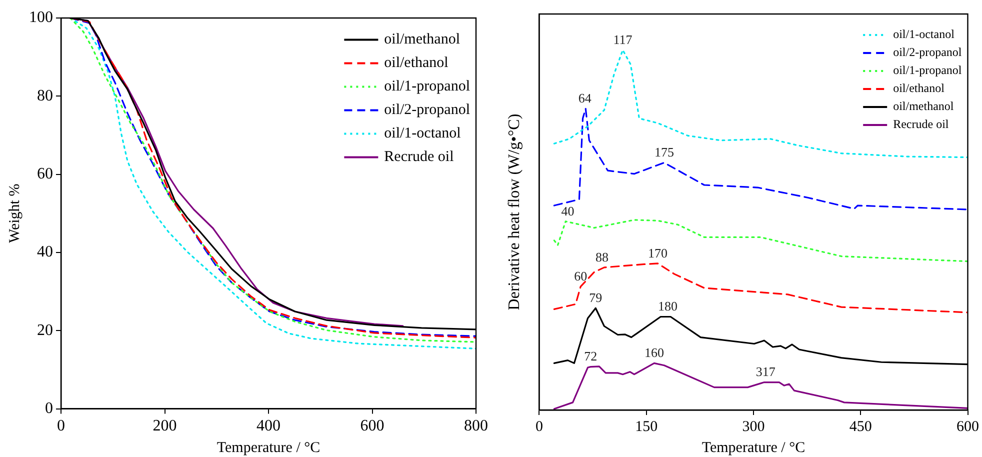 Image resolution: width=982 pixels, height=457 pixels. I want to click on y-tick-label: 100, so click(41, 17).